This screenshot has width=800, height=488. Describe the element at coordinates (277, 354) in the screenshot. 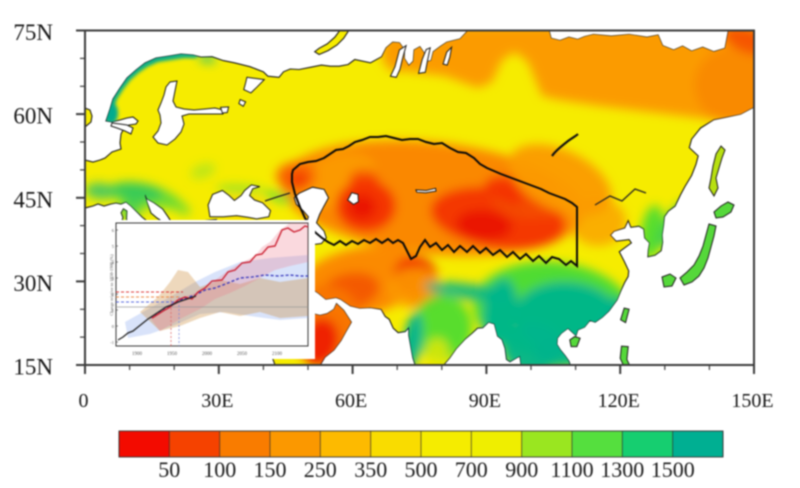

I see `svg-text: 2100` at that location.